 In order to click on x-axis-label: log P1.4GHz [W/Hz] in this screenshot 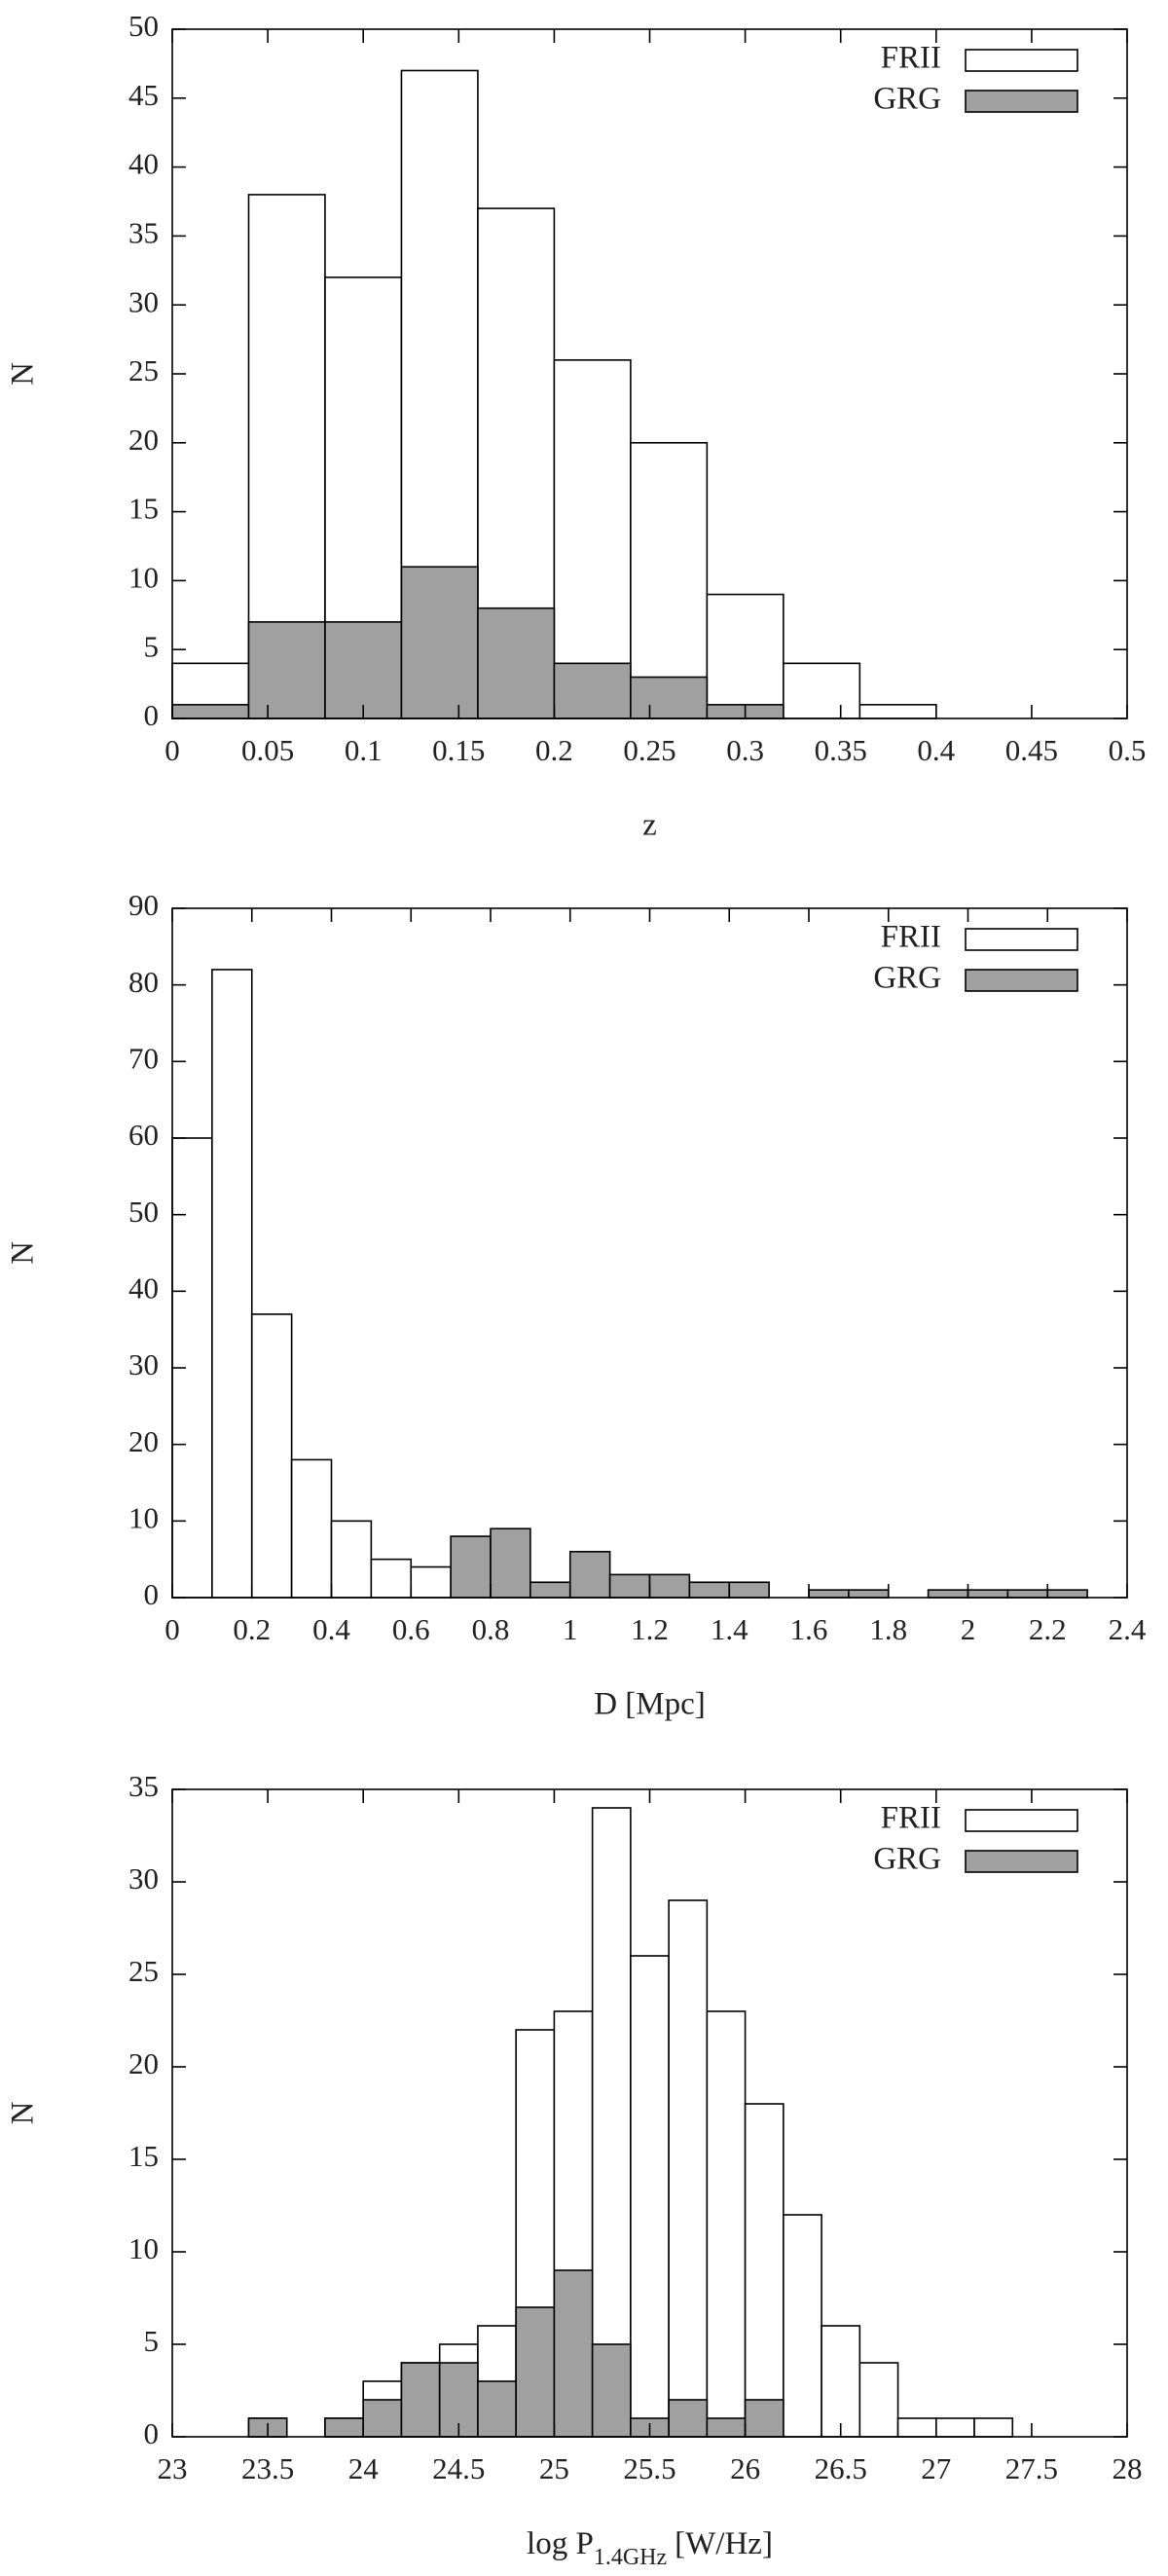, I will do `click(650, 2548)`.